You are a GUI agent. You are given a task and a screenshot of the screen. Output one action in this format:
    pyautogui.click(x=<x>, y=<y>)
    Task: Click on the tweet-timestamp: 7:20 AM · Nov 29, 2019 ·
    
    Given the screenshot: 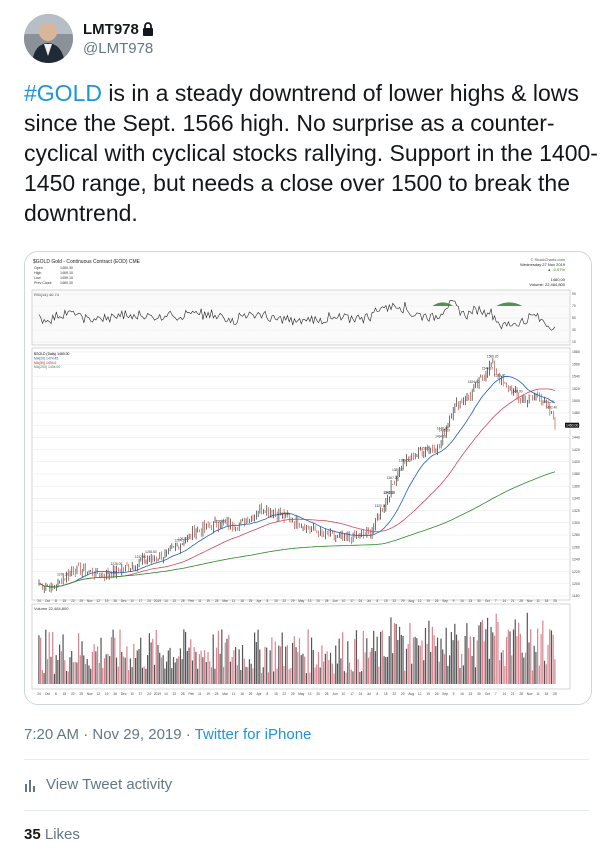 What is the action you would take?
    pyautogui.click(x=109, y=734)
    